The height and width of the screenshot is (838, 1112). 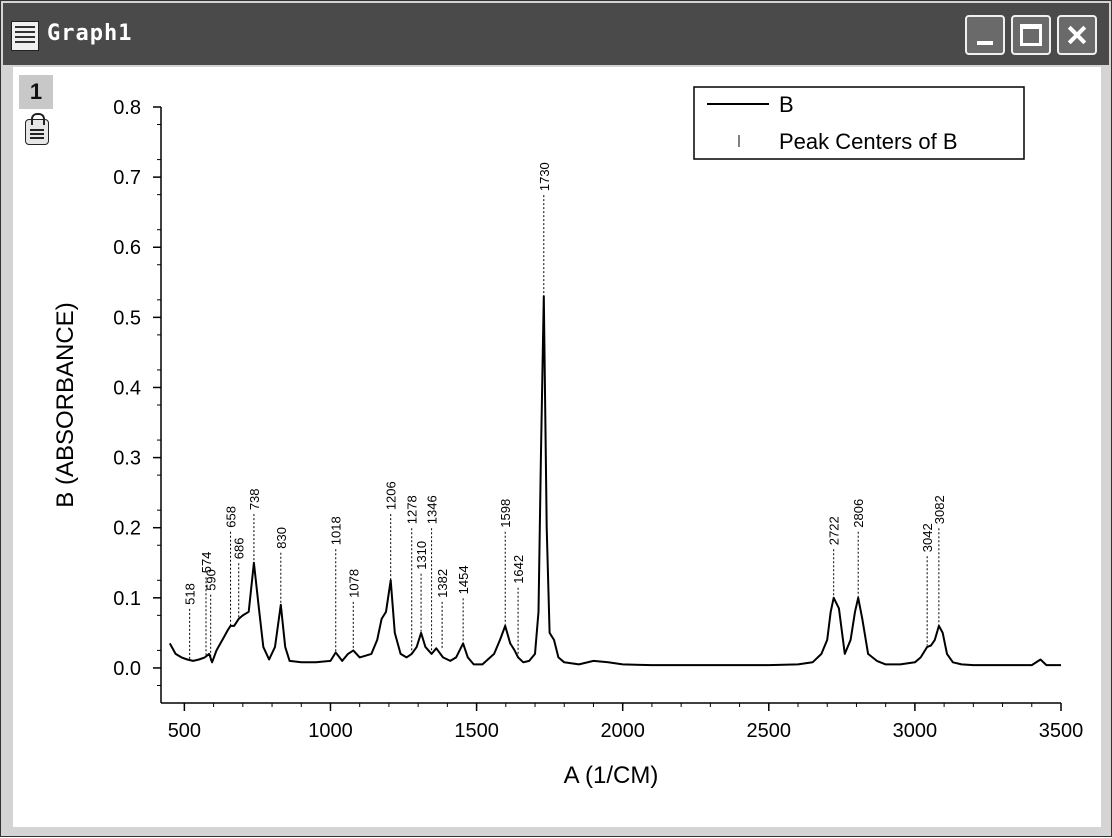 What do you see at coordinates (127, 318) in the screenshot?
I see `y-tick-label: 0.5` at bounding box center [127, 318].